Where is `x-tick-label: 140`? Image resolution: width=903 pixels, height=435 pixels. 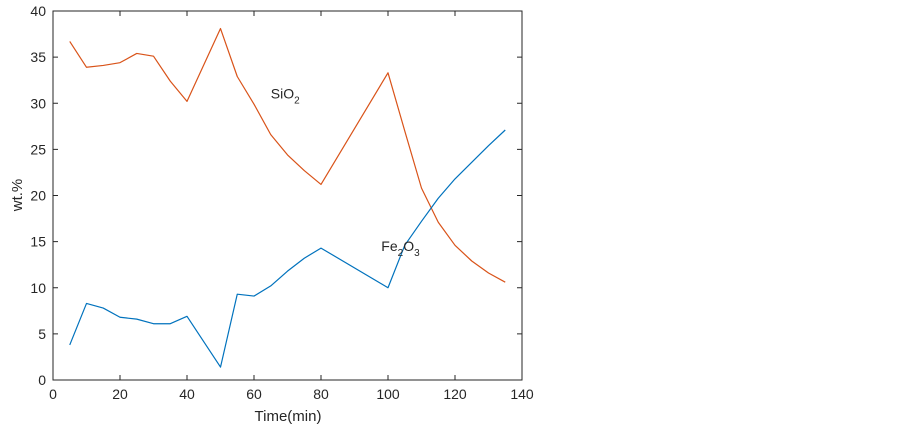
x-tick-label: 140 is located at coordinates (522, 394).